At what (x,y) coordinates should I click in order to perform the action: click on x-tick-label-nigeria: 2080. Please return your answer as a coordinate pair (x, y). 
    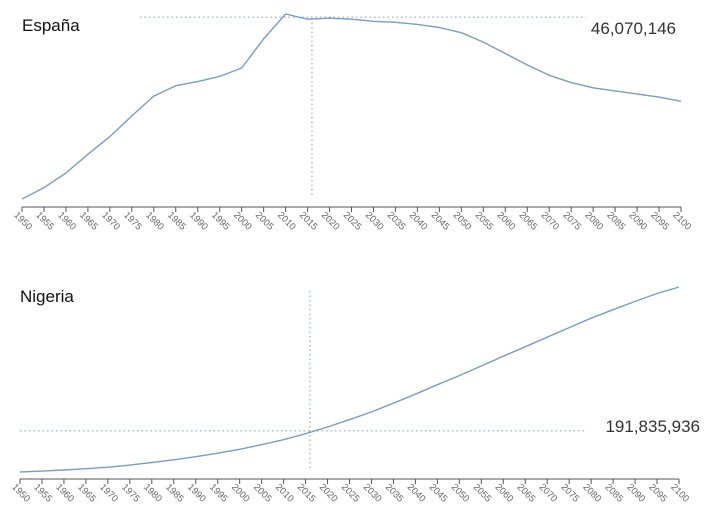
    Looking at the image, I should click on (592, 493).